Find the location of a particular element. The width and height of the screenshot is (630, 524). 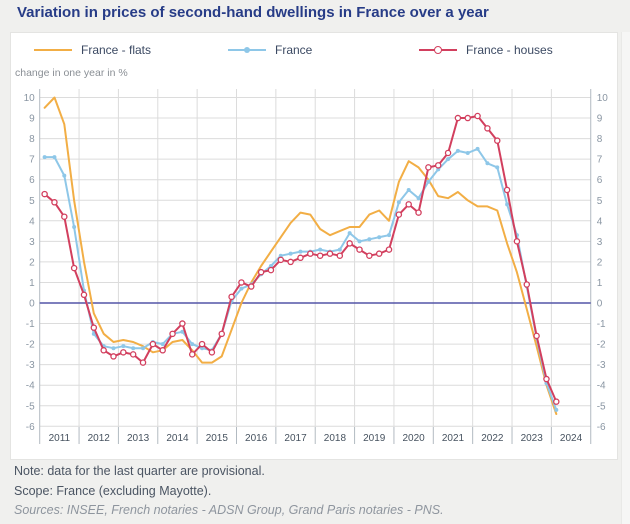

svg-text: 2017 is located at coordinates (295, 438).